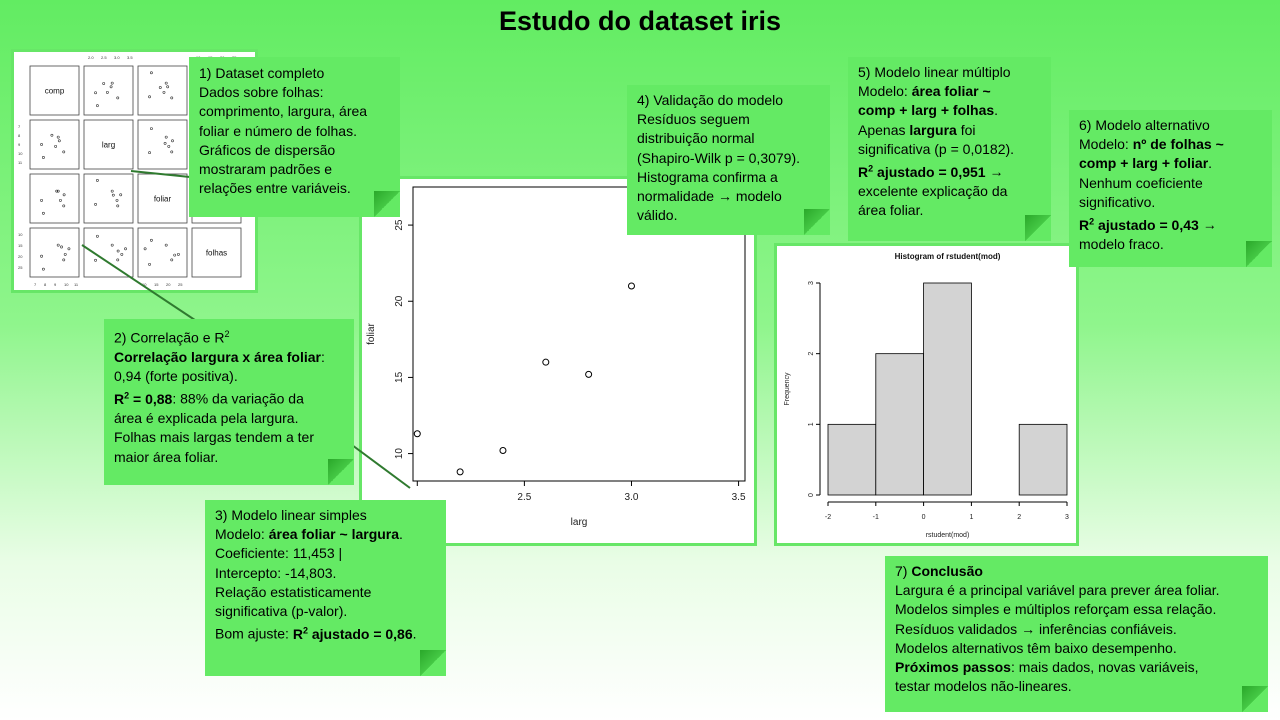 Image resolution: width=1280 pixels, height=720 pixels. What do you see at coordinates (55, 284) in the screenshot?
I see `matrix-bottom-tick: 9` at bounding box center [55, 284].